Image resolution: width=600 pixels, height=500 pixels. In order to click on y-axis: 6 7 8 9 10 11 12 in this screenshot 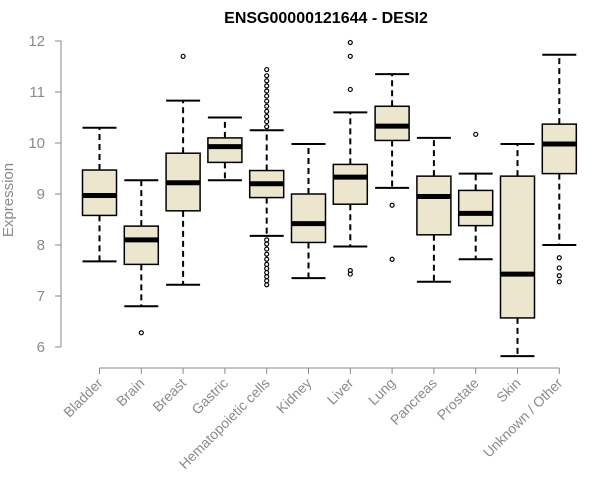, I will do `click(45, 194)`.